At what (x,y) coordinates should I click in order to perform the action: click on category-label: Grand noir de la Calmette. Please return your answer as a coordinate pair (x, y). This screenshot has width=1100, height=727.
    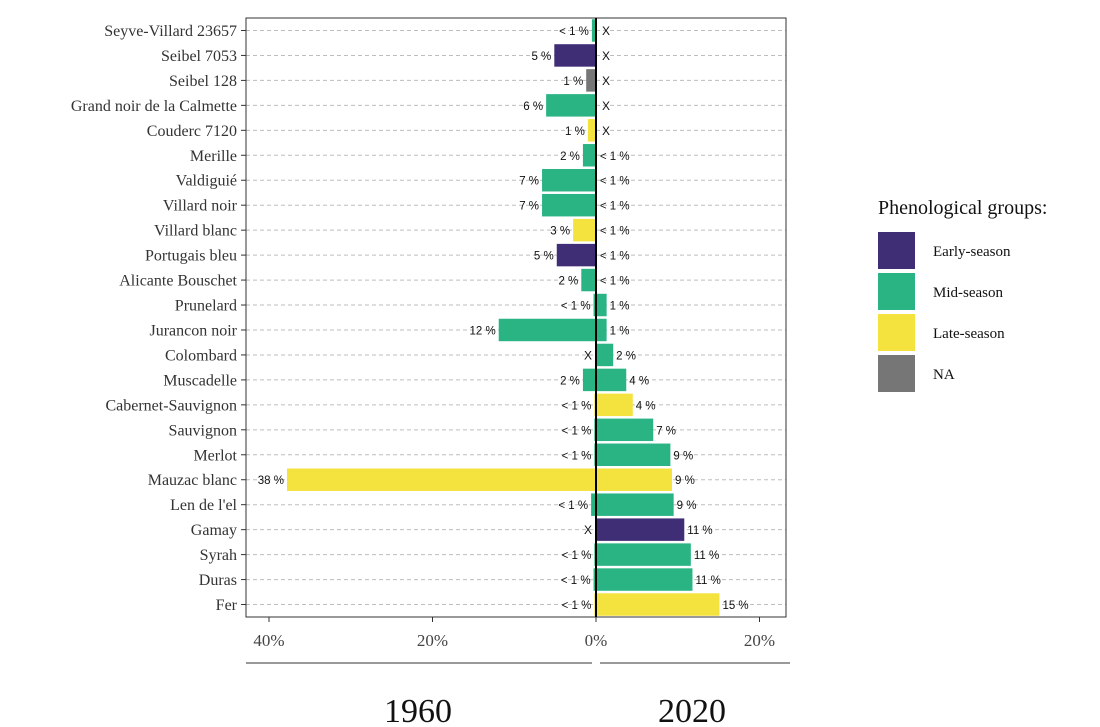
    Looking at the image, I should click on (154, 106).